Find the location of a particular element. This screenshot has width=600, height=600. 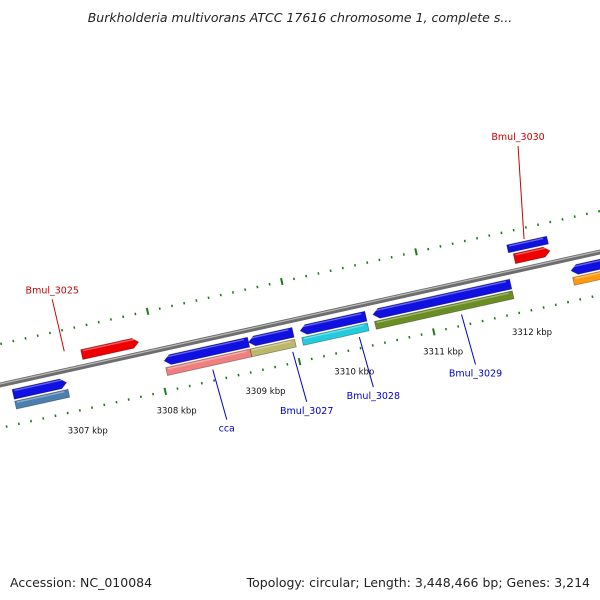

gene-label: Bmul_3027 is located at coordinates (306, 411).